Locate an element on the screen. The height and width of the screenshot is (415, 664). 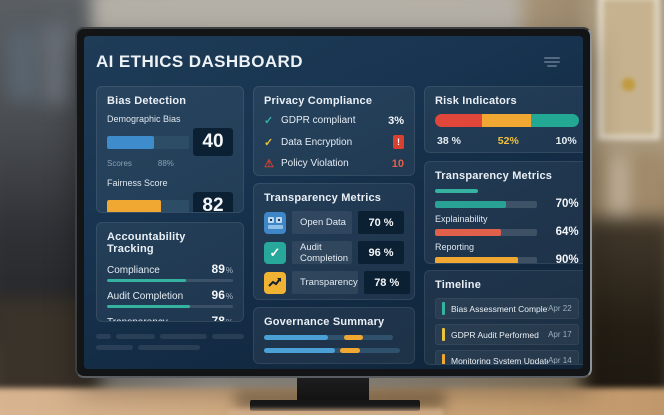
accountability-row: Audit Completion 96% is located at coordinates (170, 298).